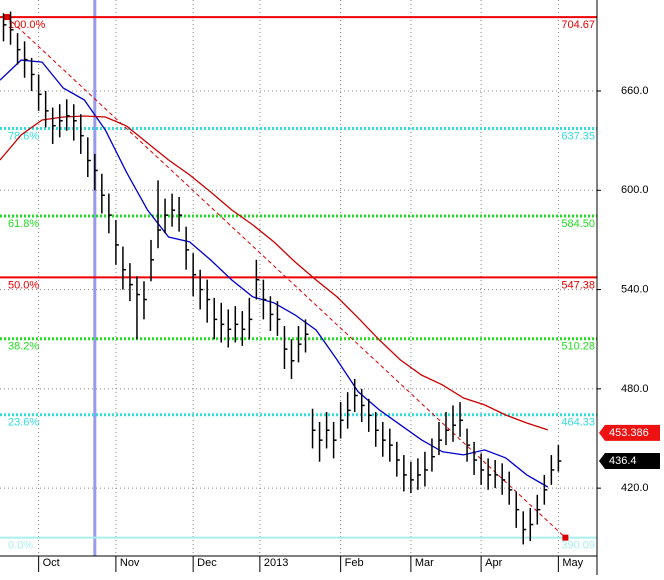 Image resolution: width=664 pixels, height=580 pixels. Describe the element at coordinates (51, 563) in the screenshot. I see `x-tick-label: Oct` at that location.